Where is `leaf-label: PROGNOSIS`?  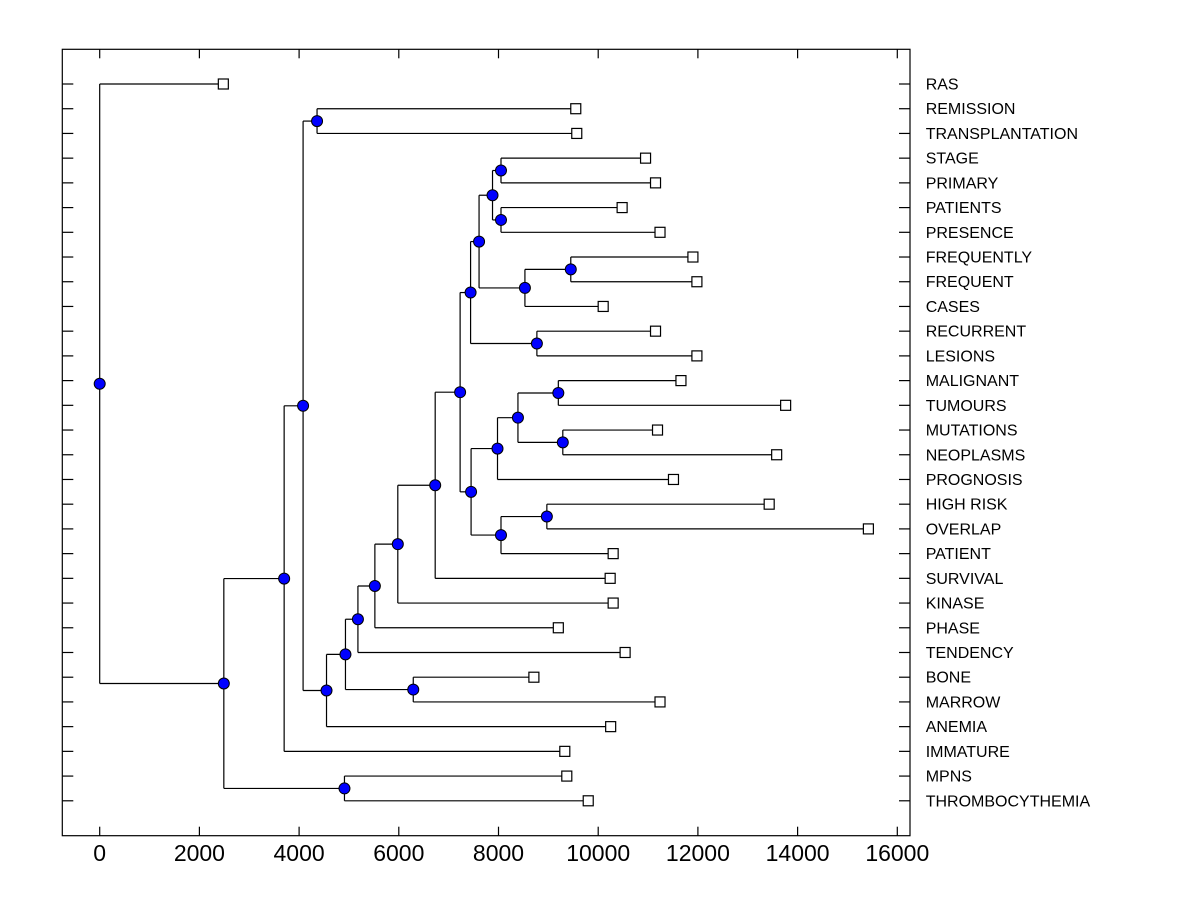 leaf-label: PROGNOSIS is located at coordinates (974, 480).